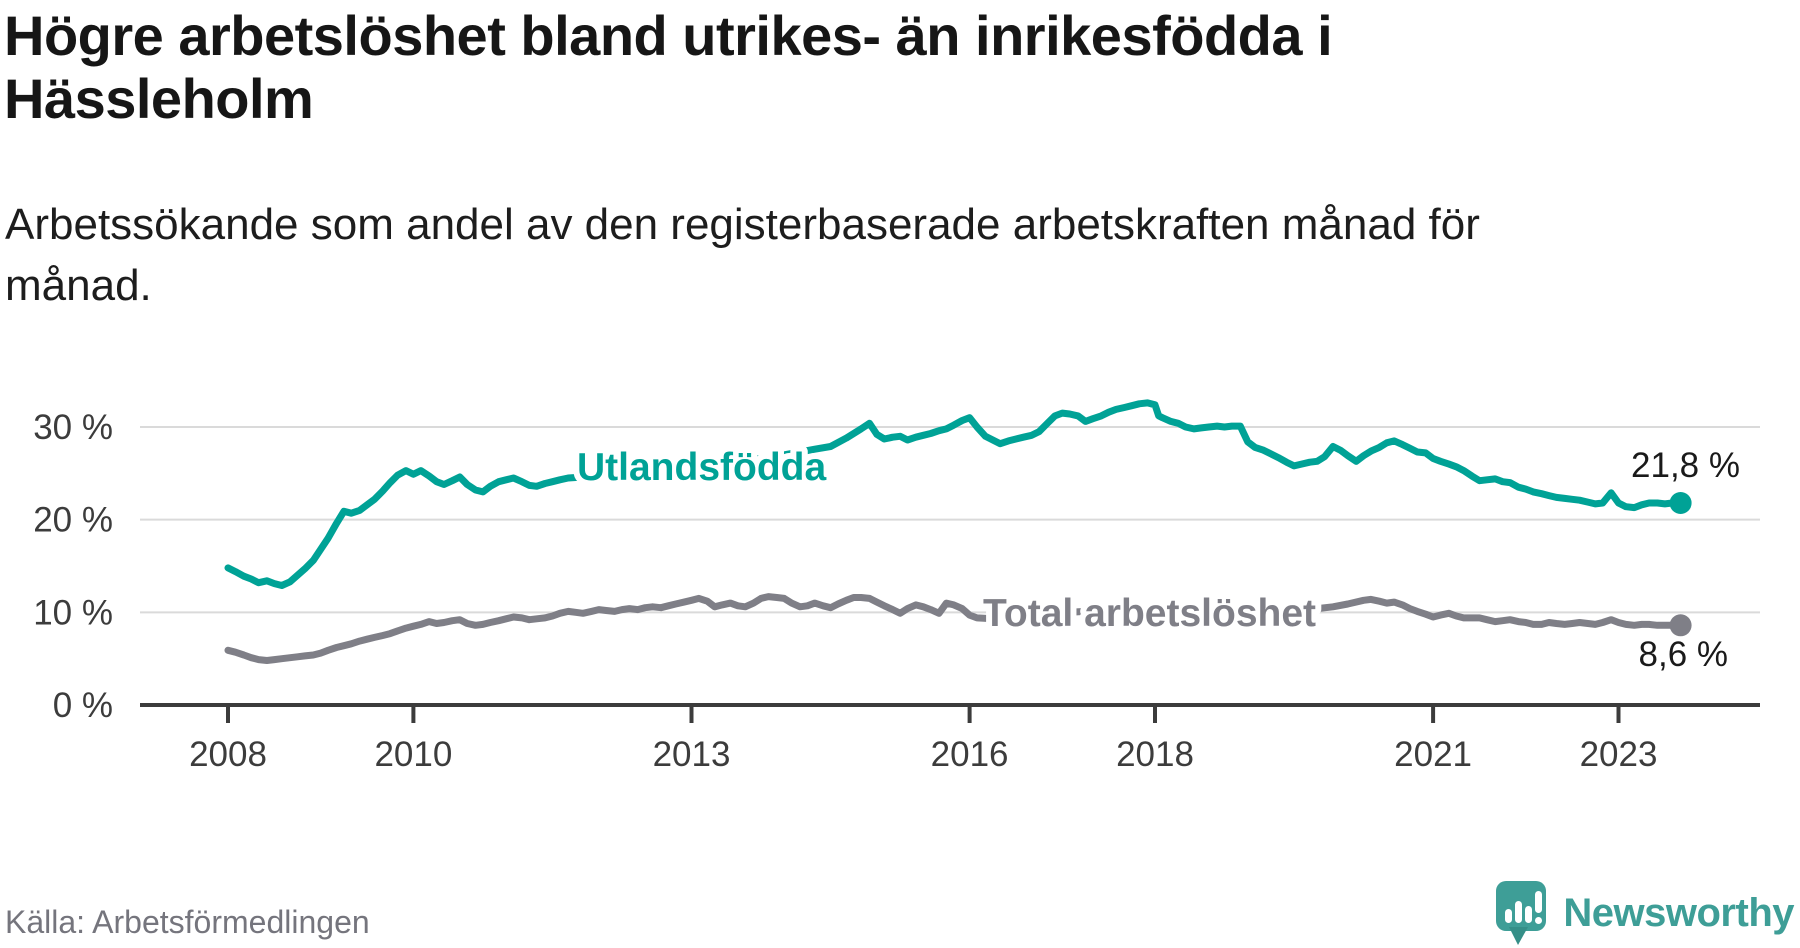  I want to click on y-axis-tick-label: 10 %, so click(73, 612).